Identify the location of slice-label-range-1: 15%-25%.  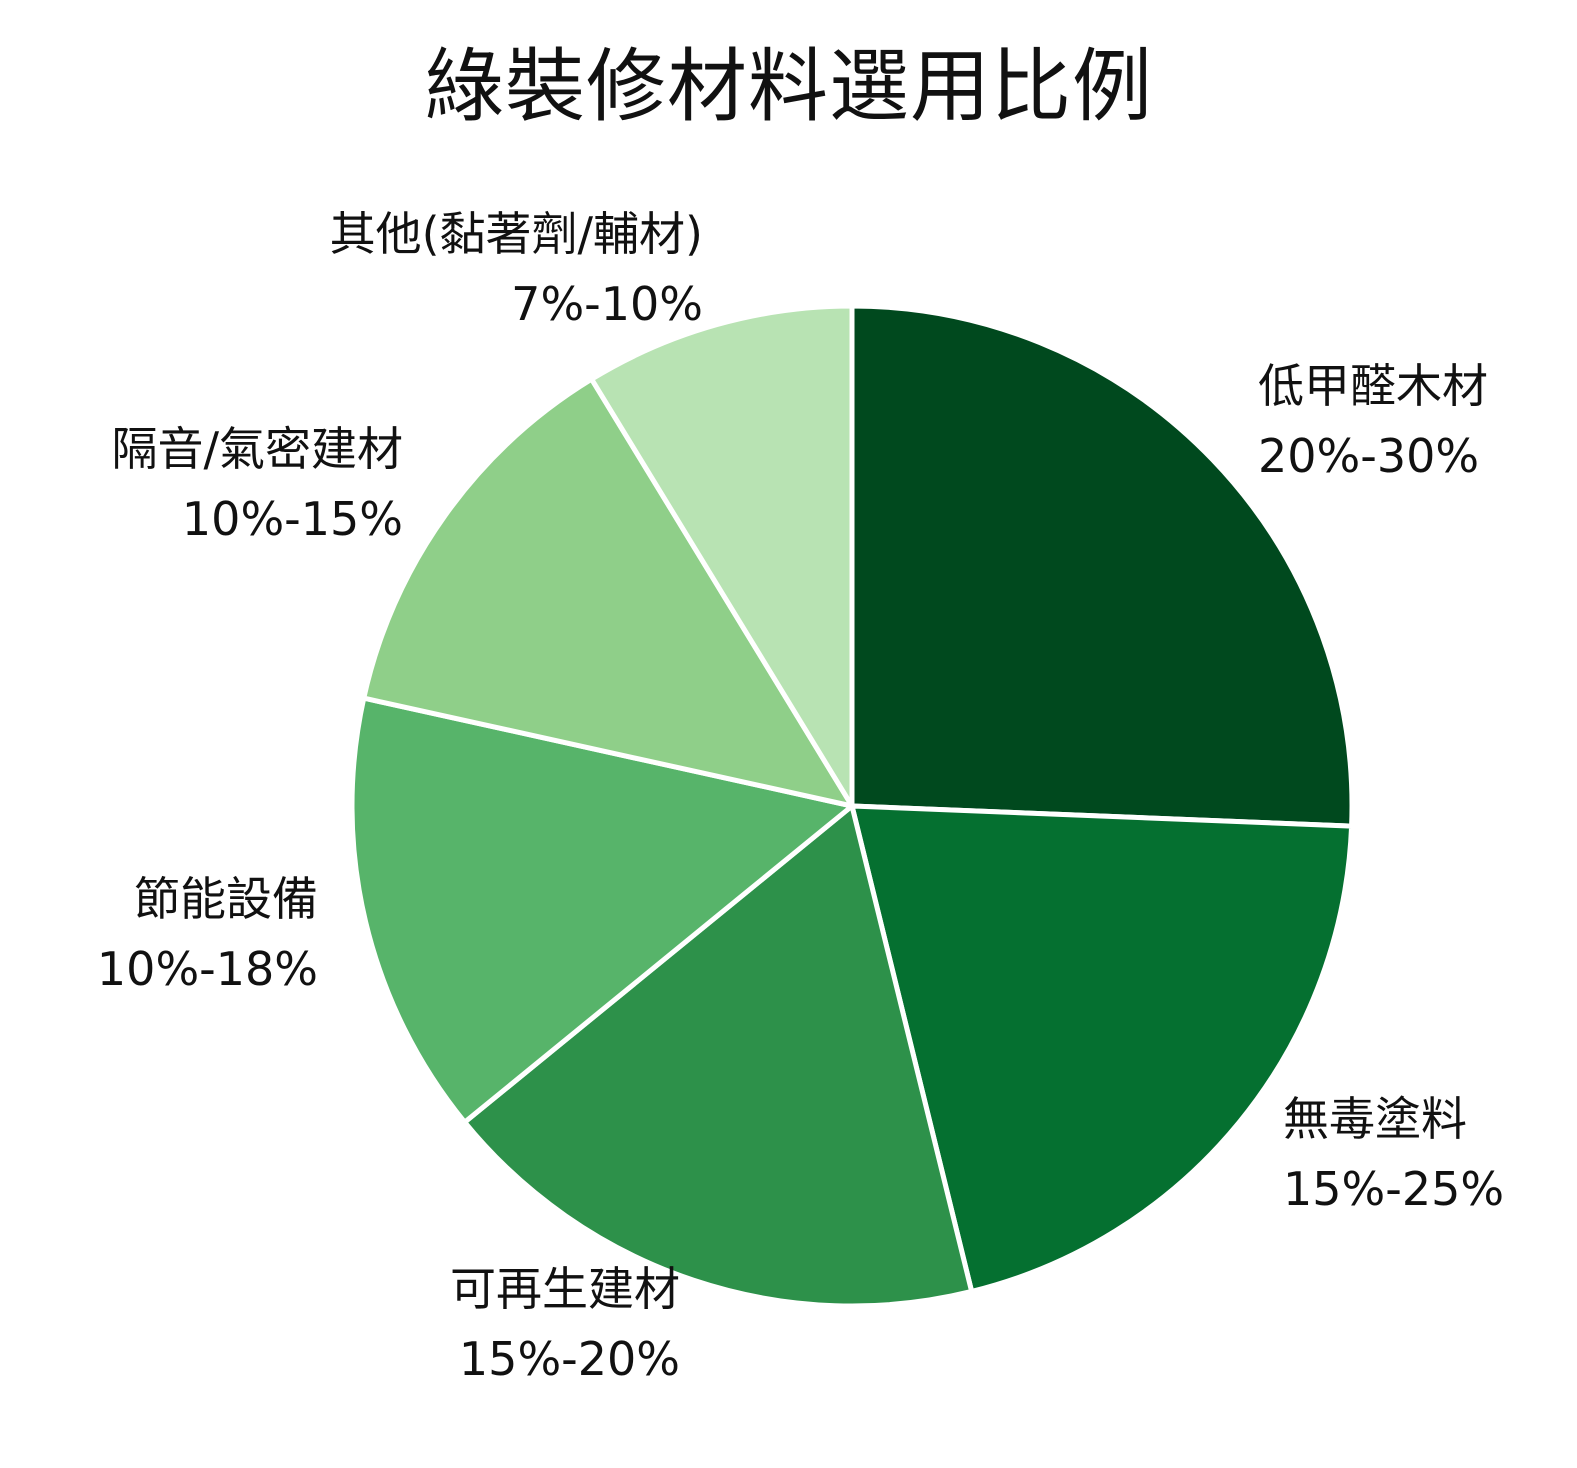
(1393, 1189).